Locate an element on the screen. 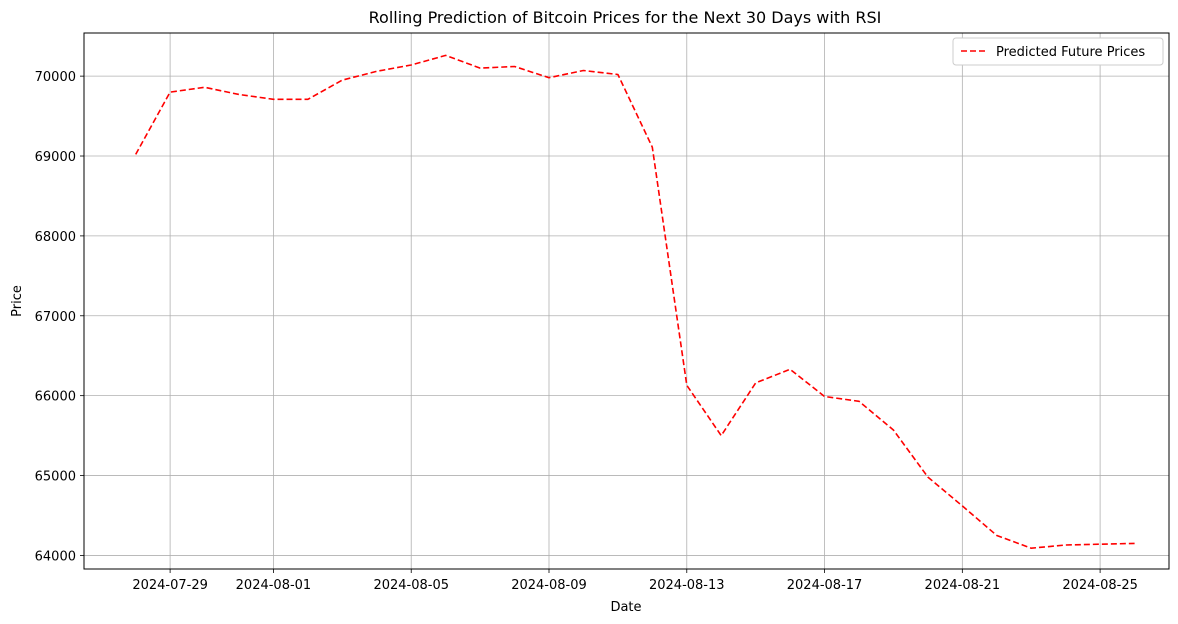  x-tick-label: 2024-08-13 is located at coordinates (687, 585).